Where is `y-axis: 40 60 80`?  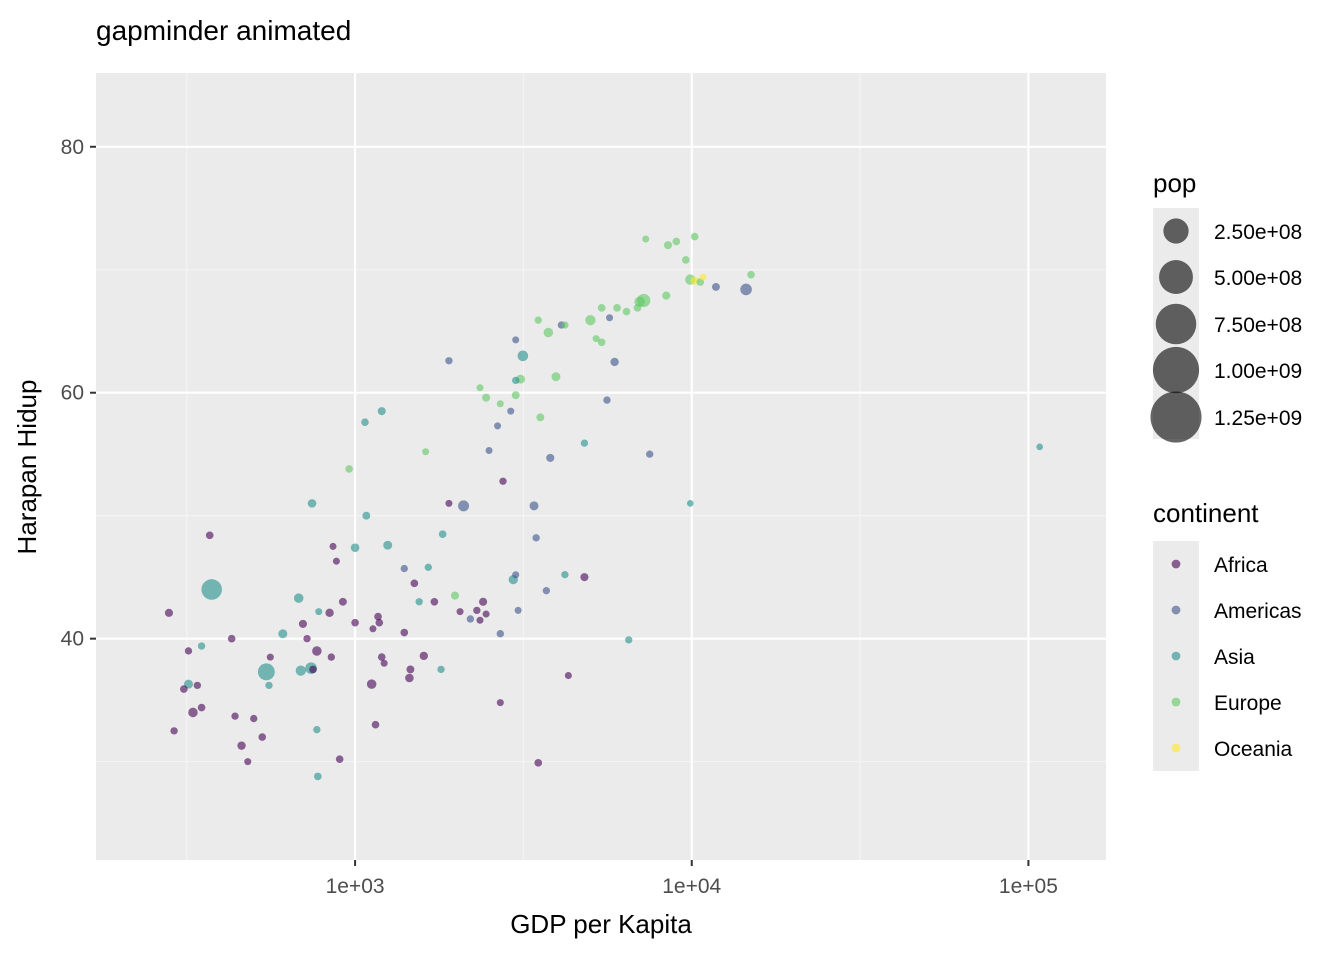
y-axis: 40 60 80 is located at coordinates (78, 393).